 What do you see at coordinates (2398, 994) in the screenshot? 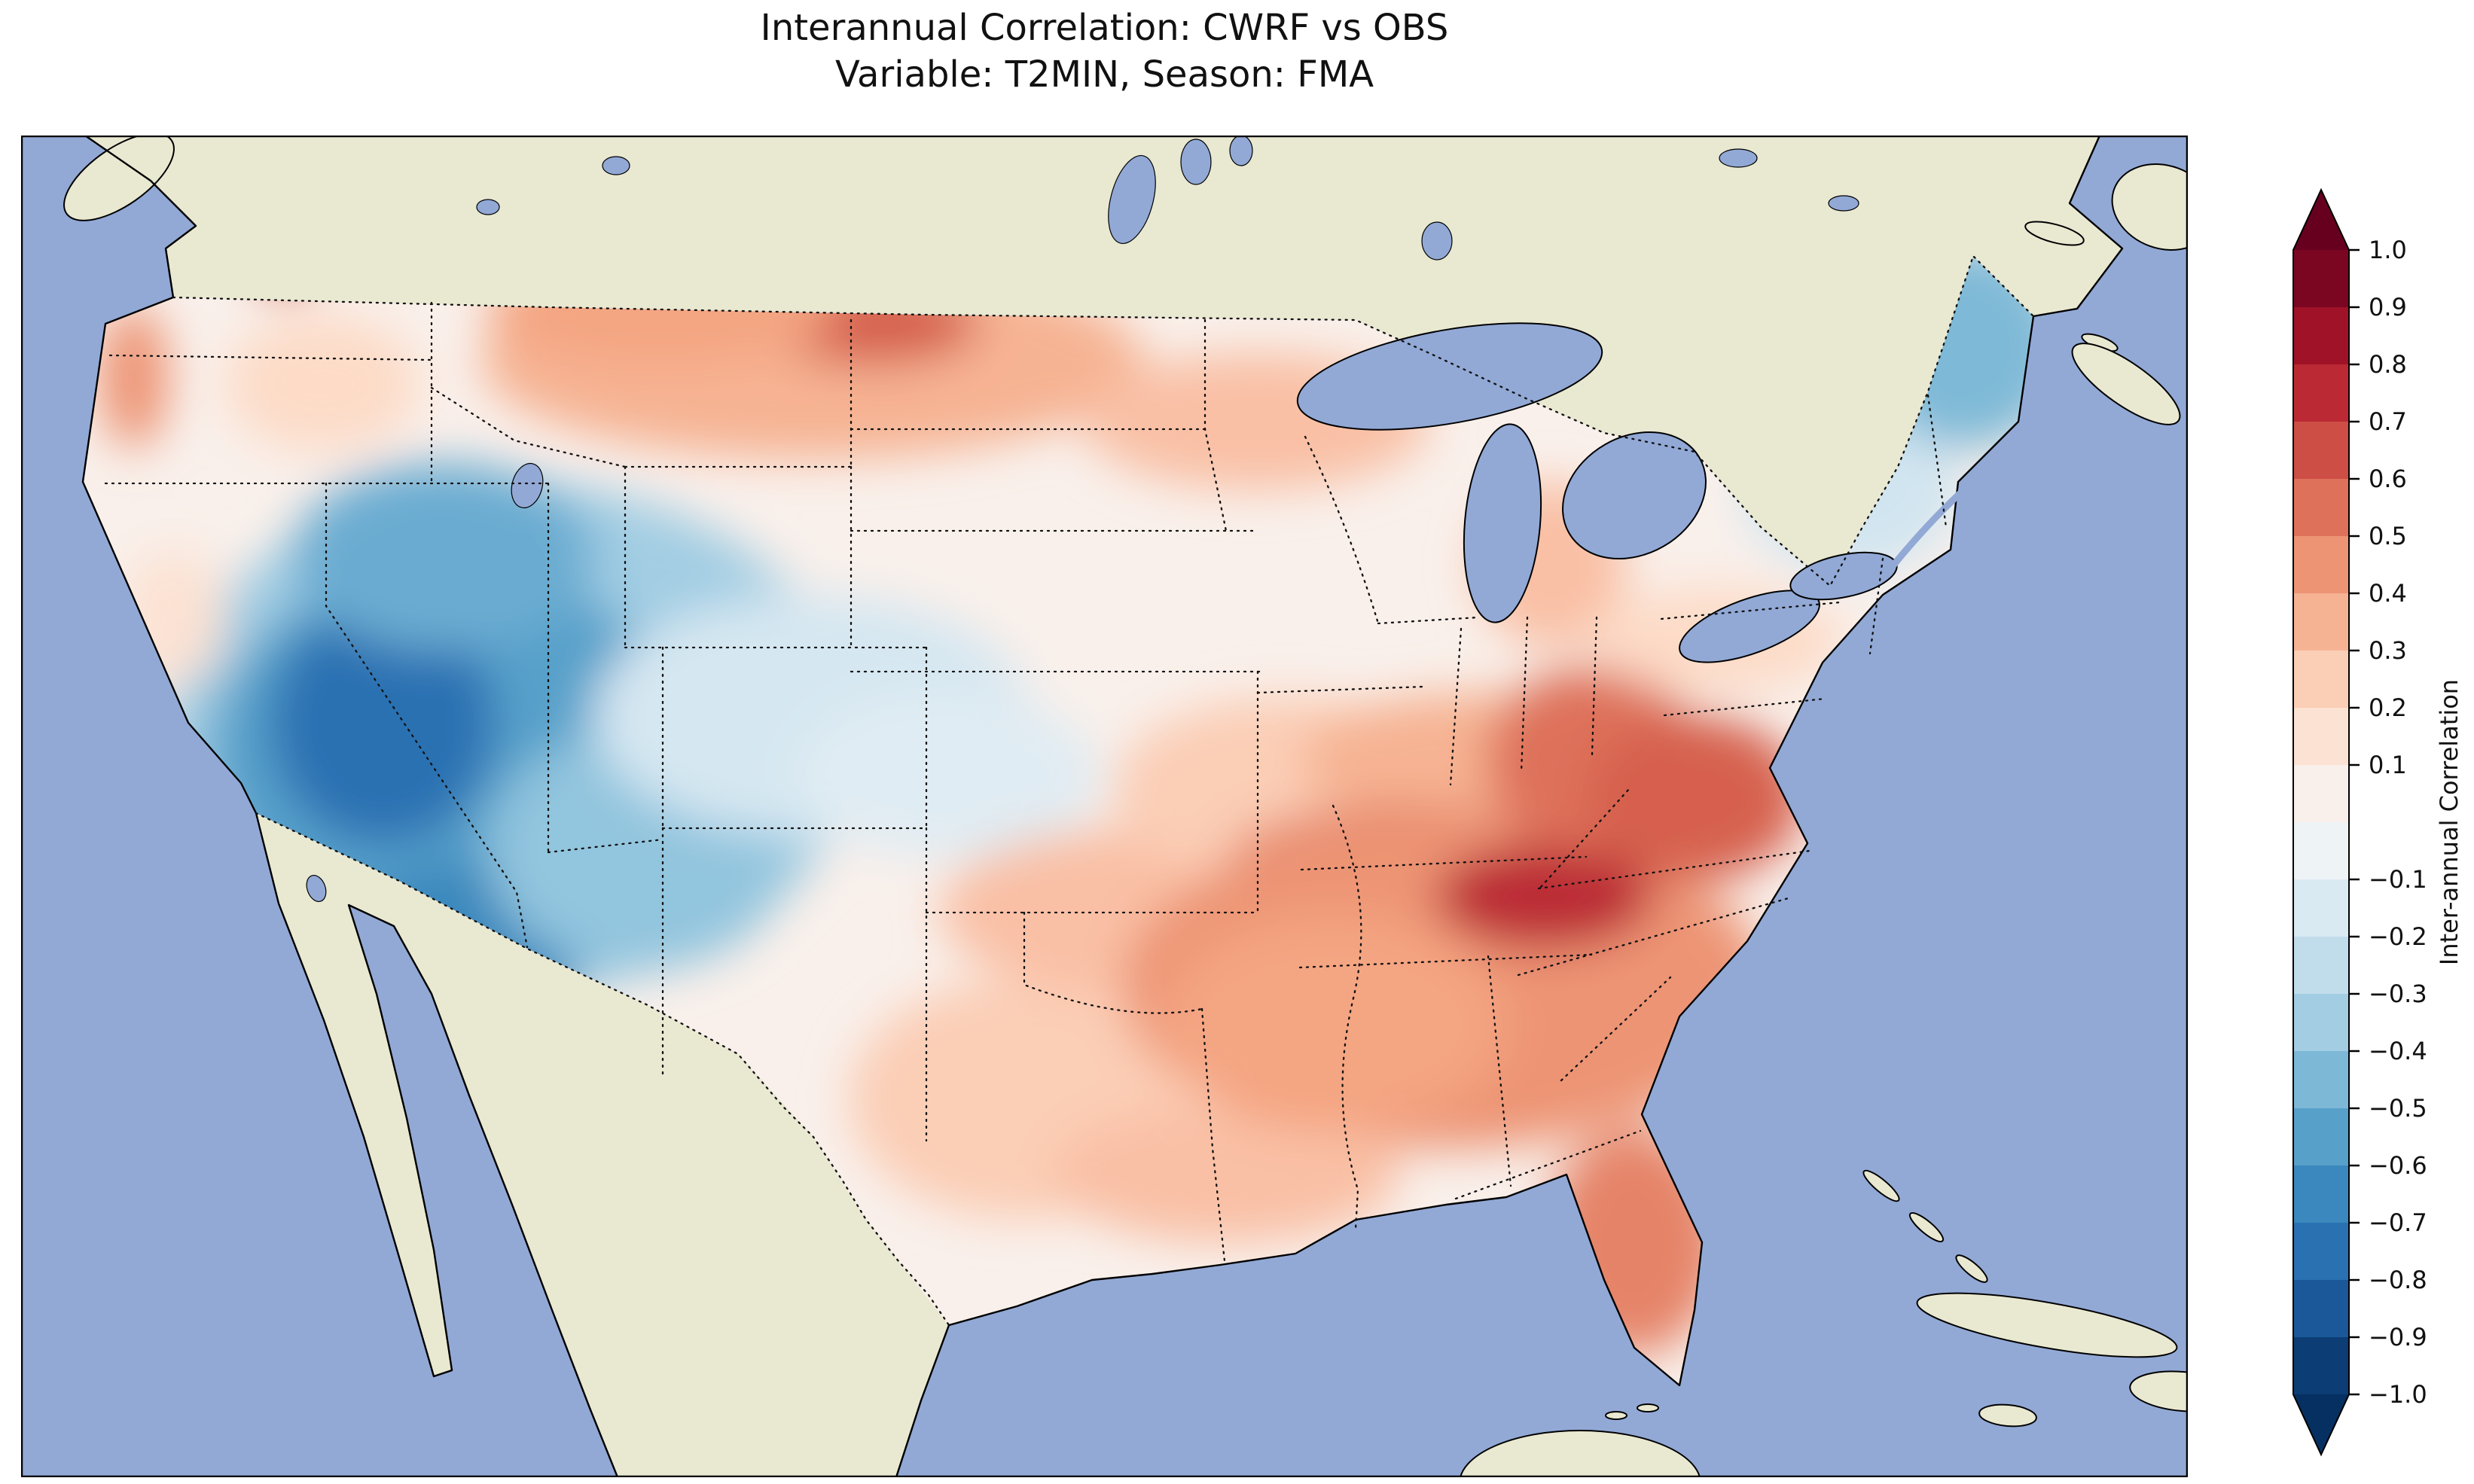
I see `colorbar-tick-label: −0.3` at bounding box center [2398, 994].